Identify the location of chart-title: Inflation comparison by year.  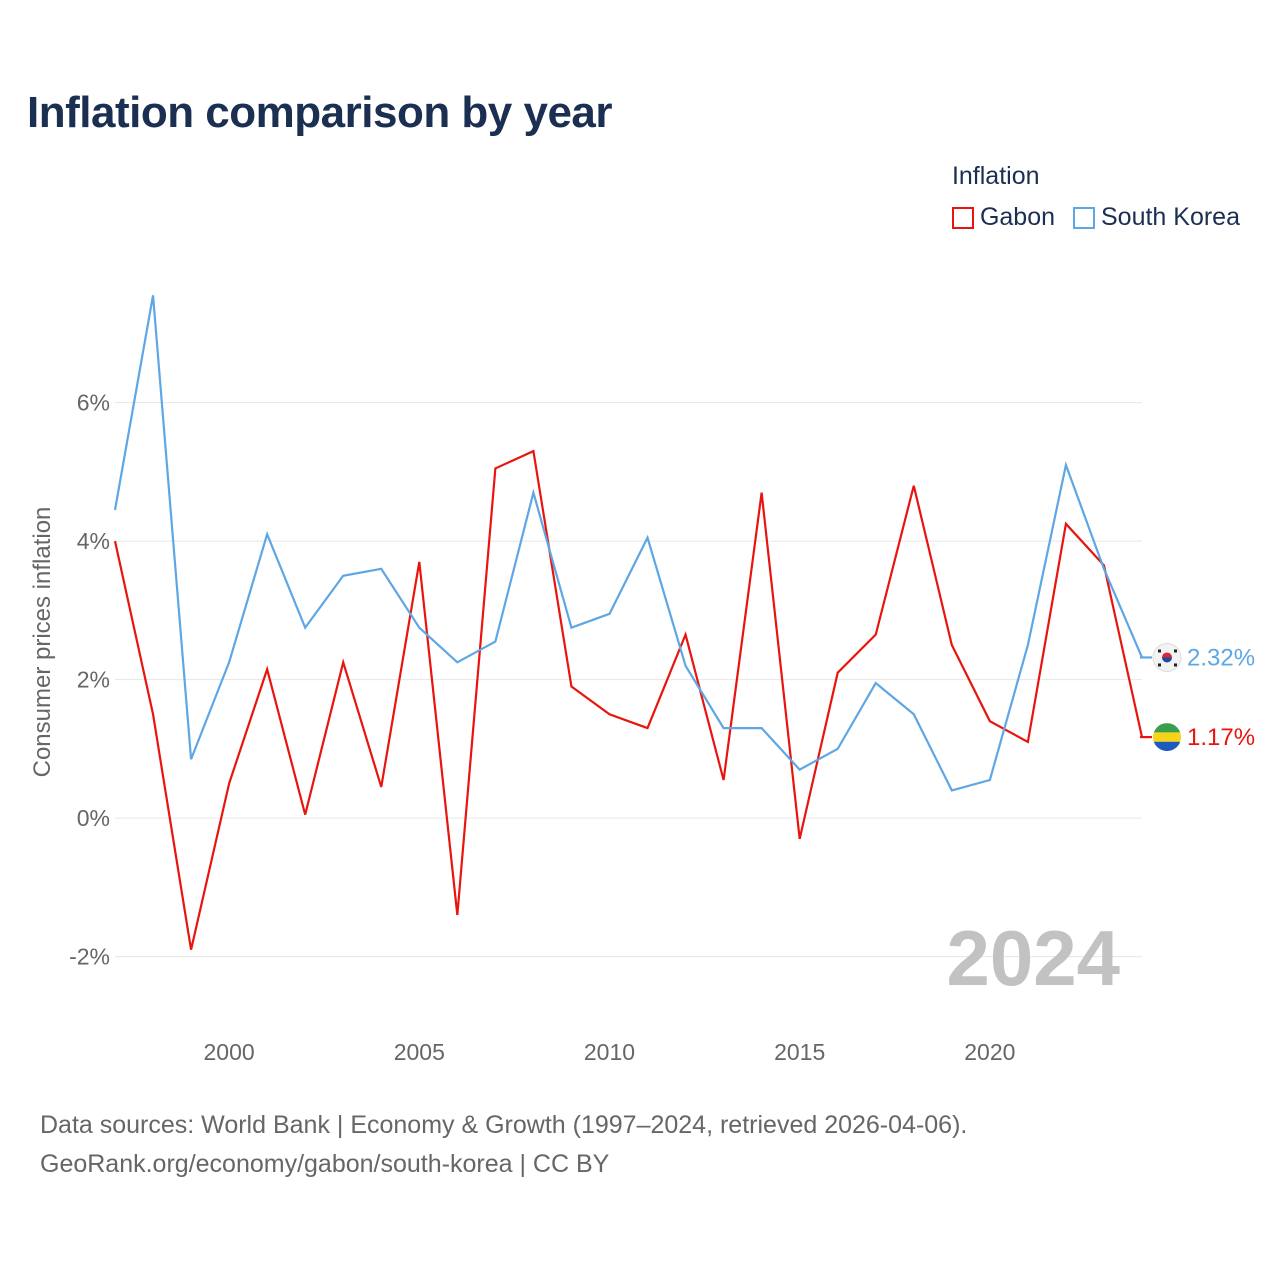
(320, 112).